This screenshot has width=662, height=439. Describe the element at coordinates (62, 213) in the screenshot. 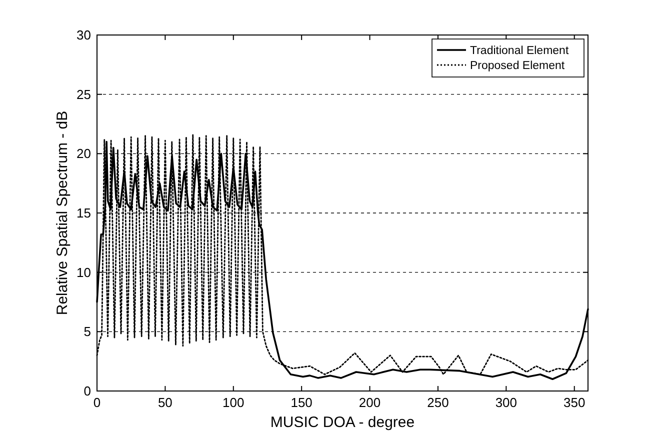

I see `y-axis-title: Relative Spatial Spectrum - dB` at that location.